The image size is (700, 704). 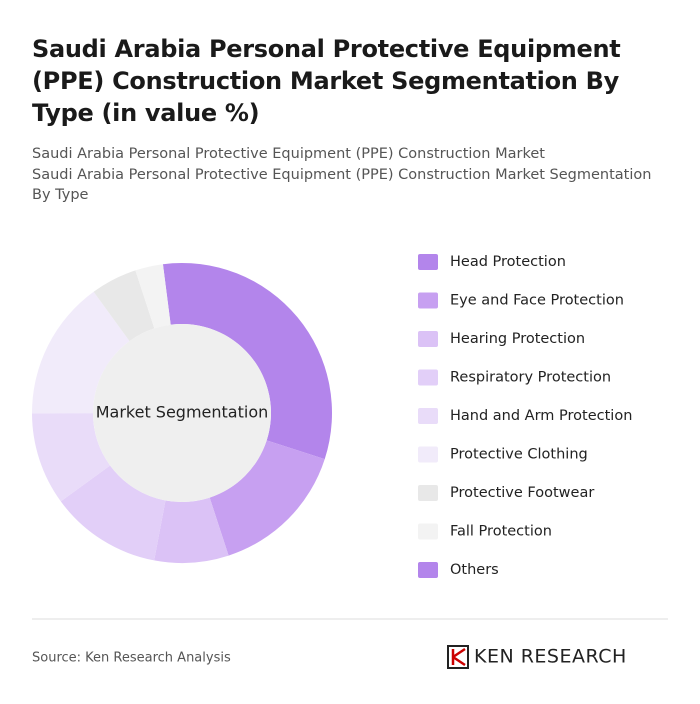 I want to click on source: Source: Ken Research Analysis, so click(x=131, y=658).